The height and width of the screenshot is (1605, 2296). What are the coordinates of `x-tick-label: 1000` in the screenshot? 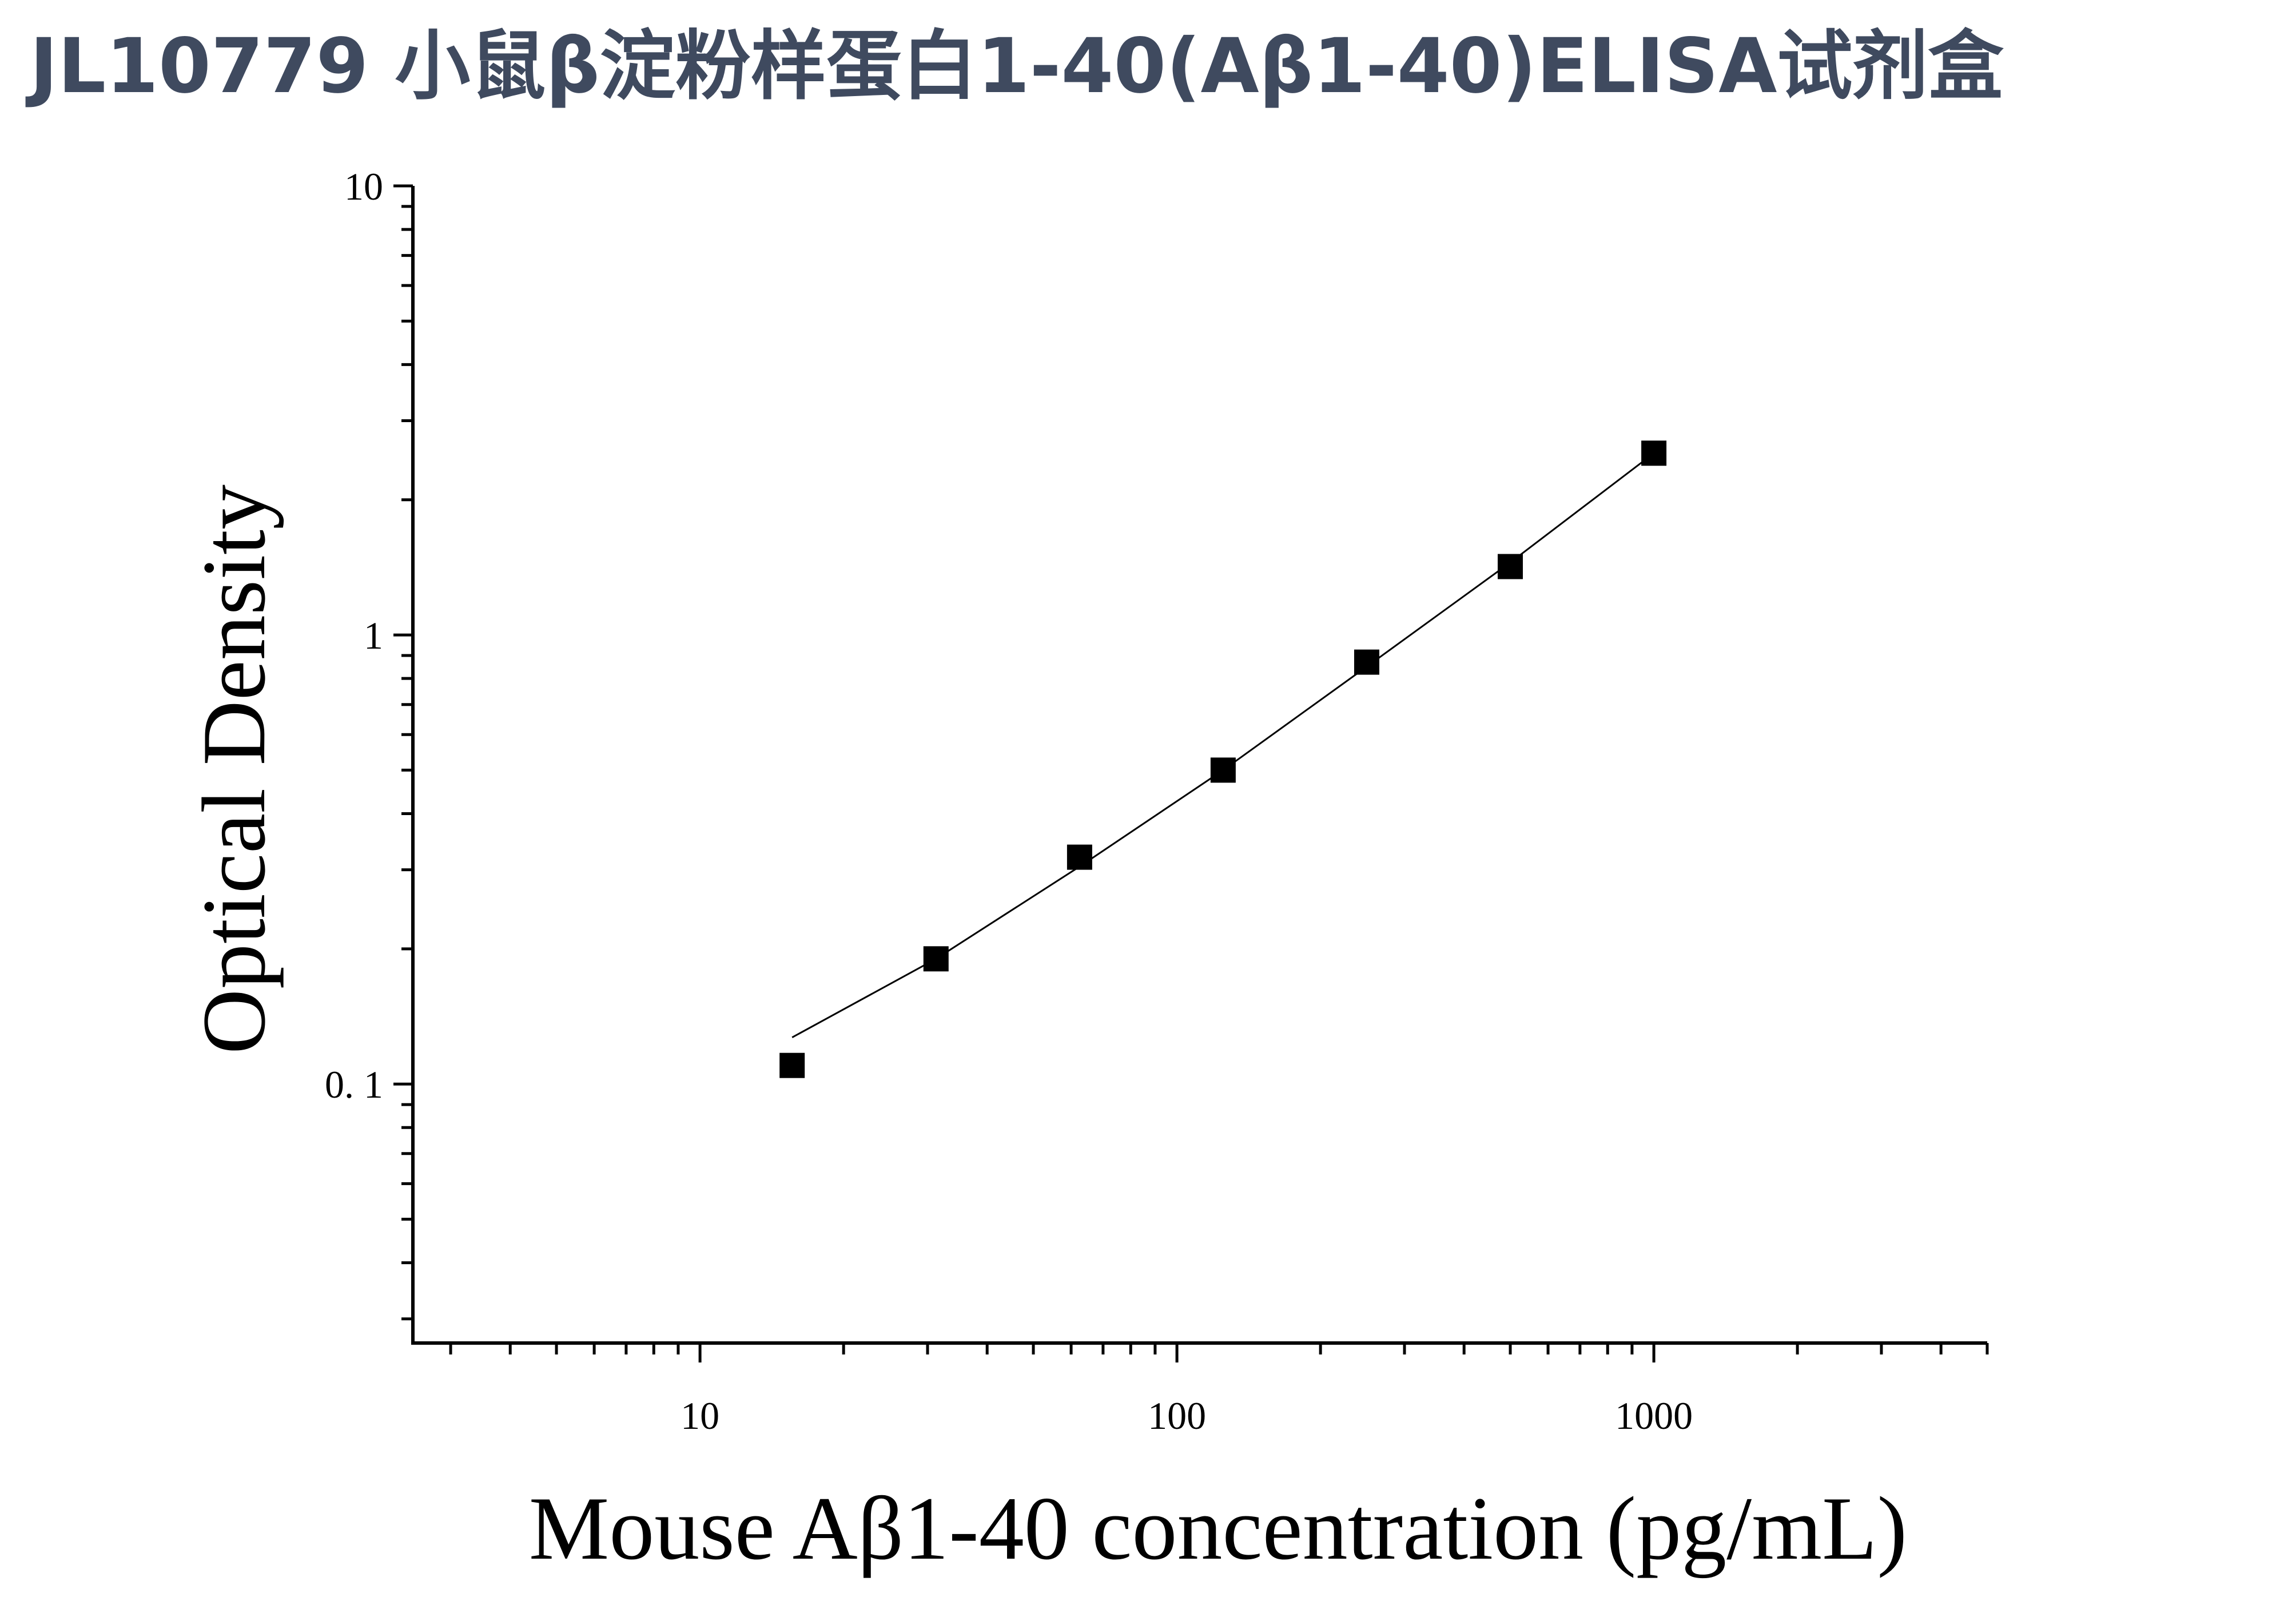 It's located at (1654, 1415).